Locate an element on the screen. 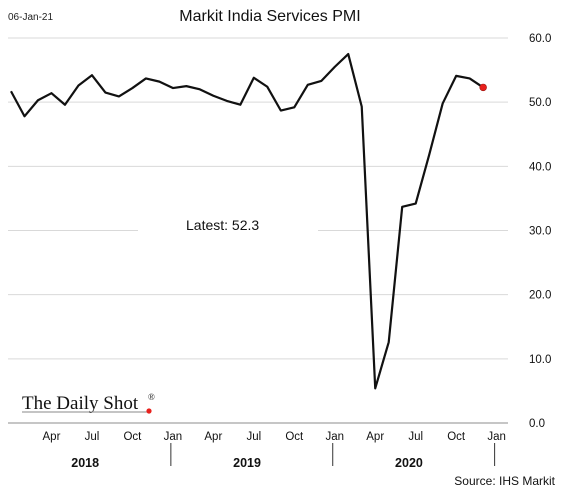  y-tick-label: 30.0 is located at coordinates (540, 232).